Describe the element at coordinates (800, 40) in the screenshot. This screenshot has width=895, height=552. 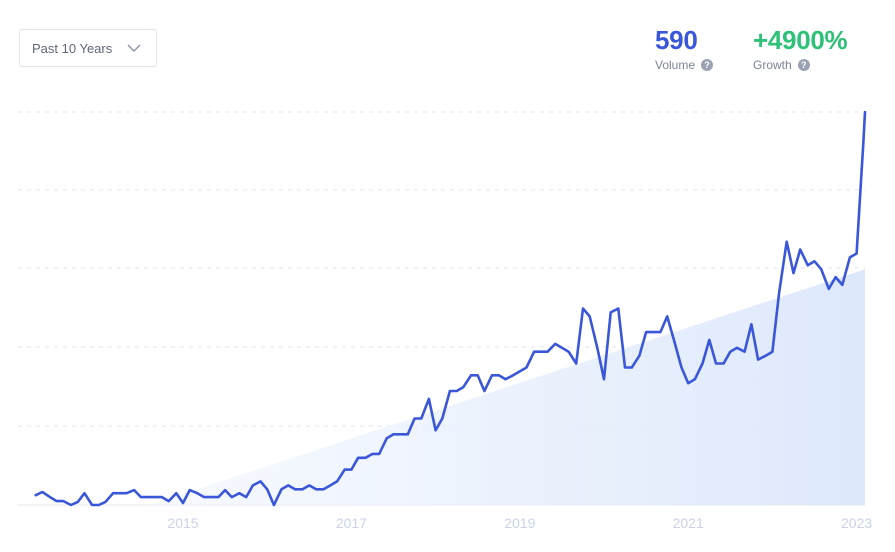
I see `growth-value: +4900%` at that location.